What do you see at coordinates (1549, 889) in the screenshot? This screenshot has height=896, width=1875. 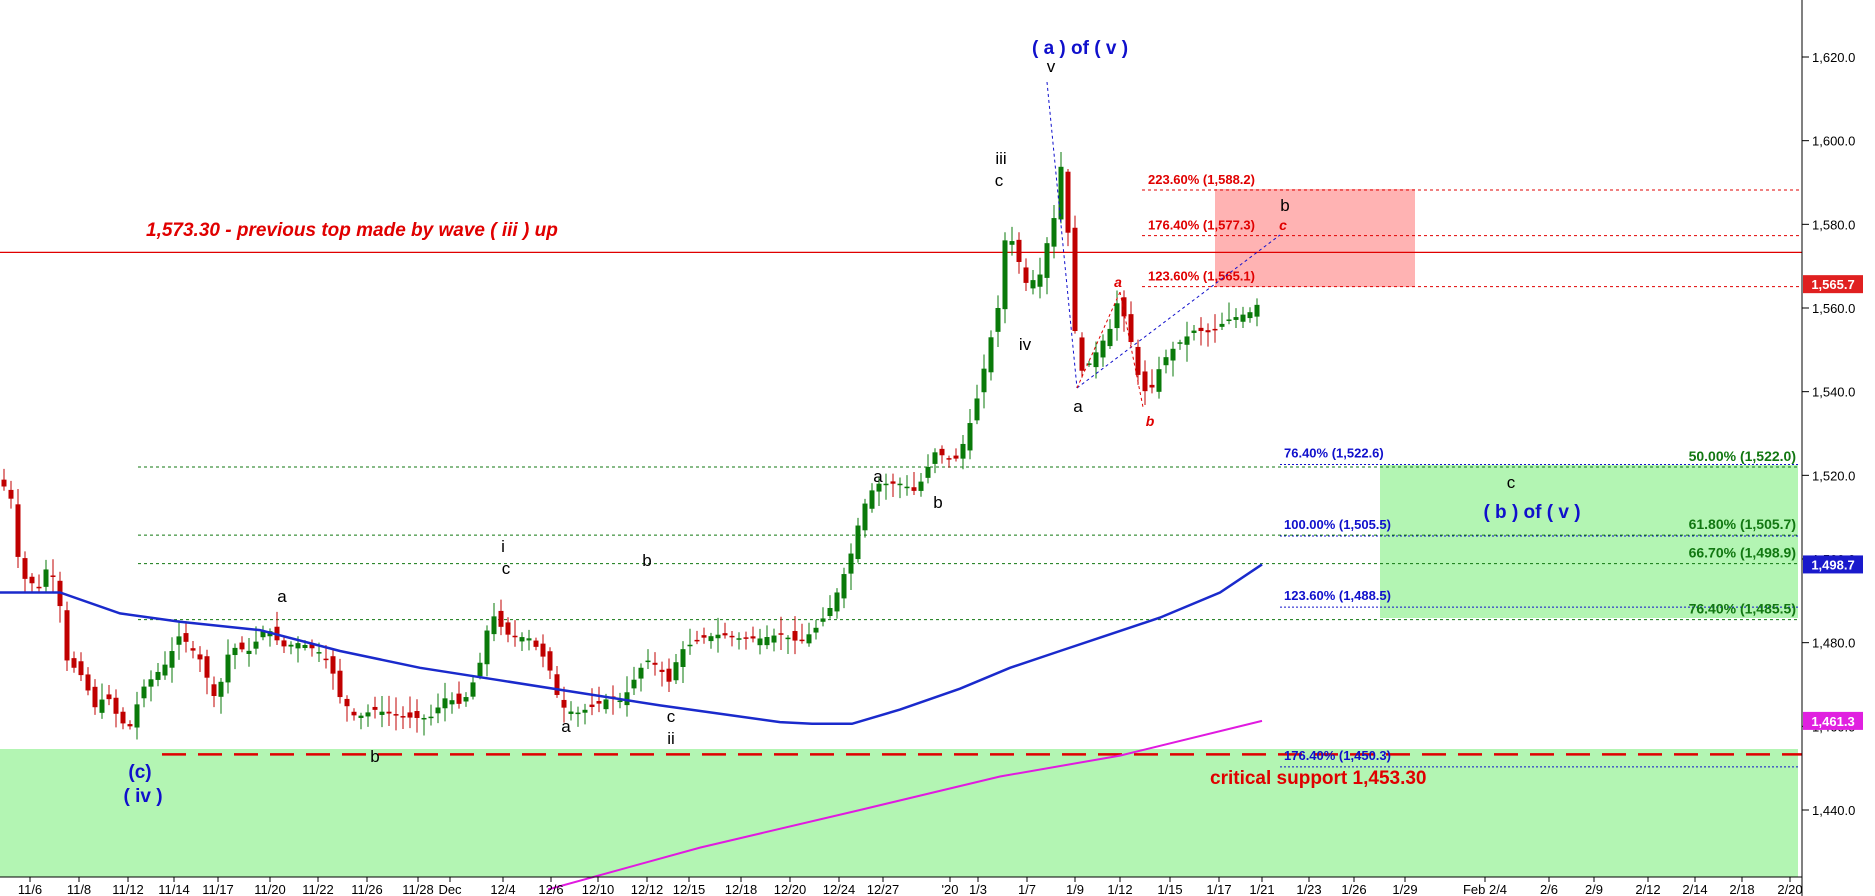 I see `x-tick-label: 2/6` at bounding box center [1549, 889].